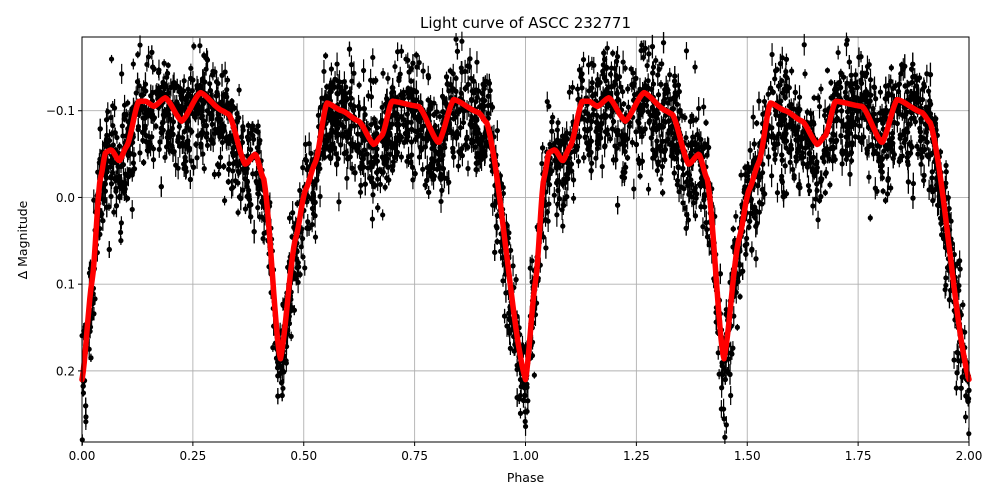  I want to click on chart-title: Light curve of ASCC 232771, so click(525, 23).